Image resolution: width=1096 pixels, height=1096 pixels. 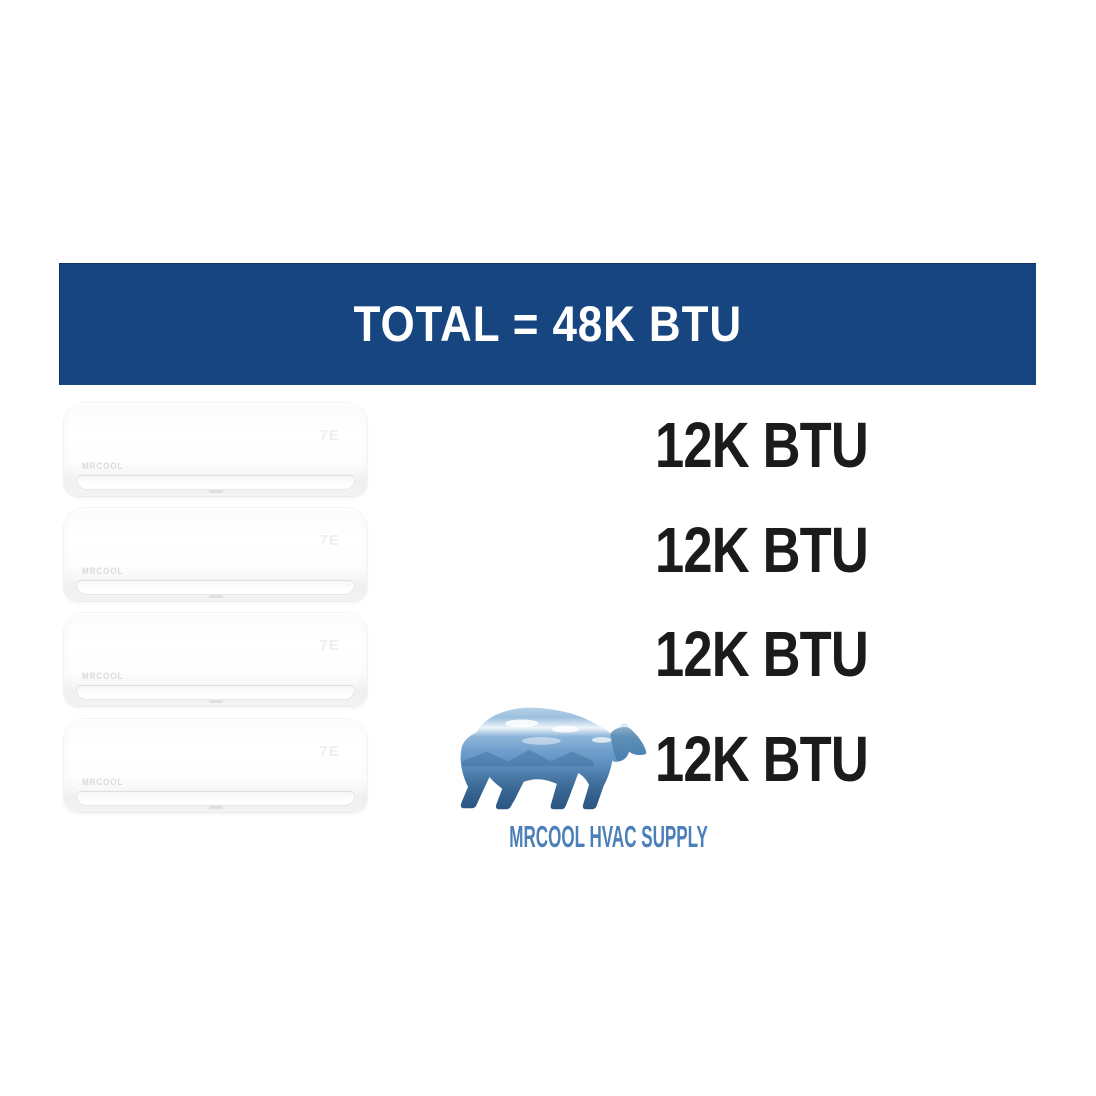 What do you see at coordinates (762, 550) in the screenshot?
I see `btu-label-2: 12K BTU` at bounding box center [762, 550].